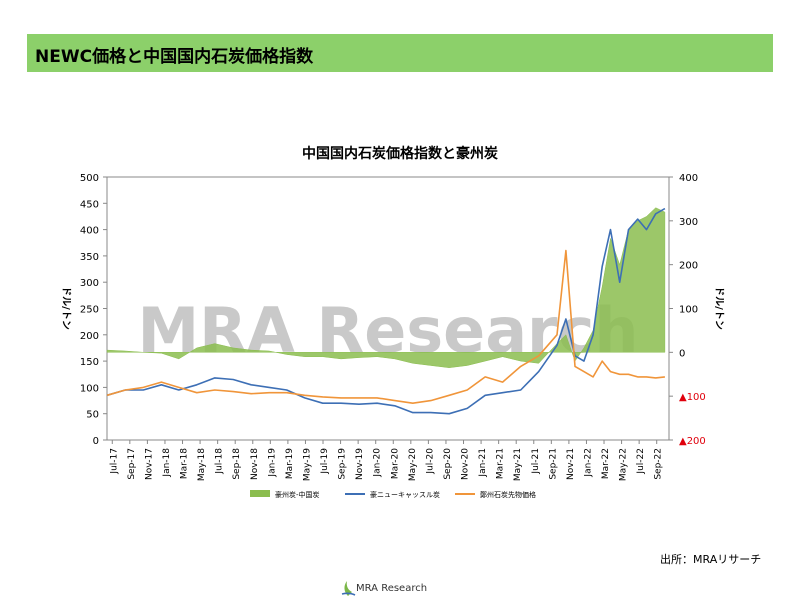  Describe the element at coordinates (501, 463) in the screenshot. I see `x-tick-label: Mar-21` at that location.